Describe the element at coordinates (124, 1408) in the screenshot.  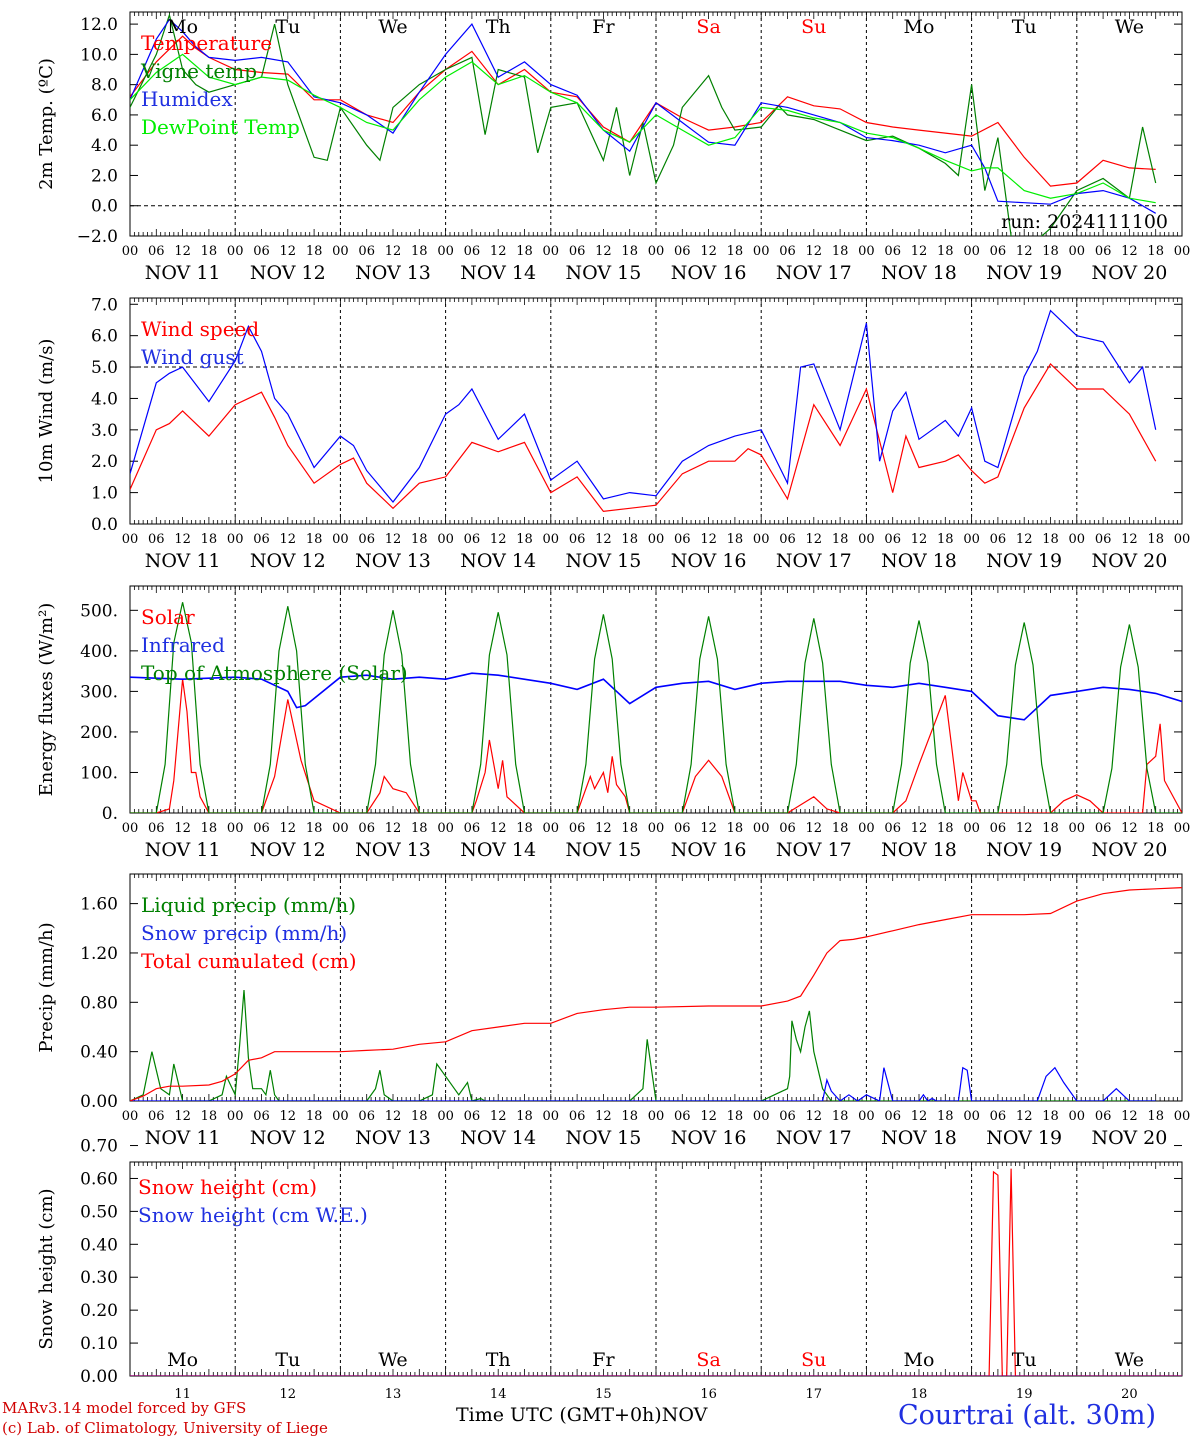
I see `model-credit: MARv3.14 model forced by GFS` at that location.